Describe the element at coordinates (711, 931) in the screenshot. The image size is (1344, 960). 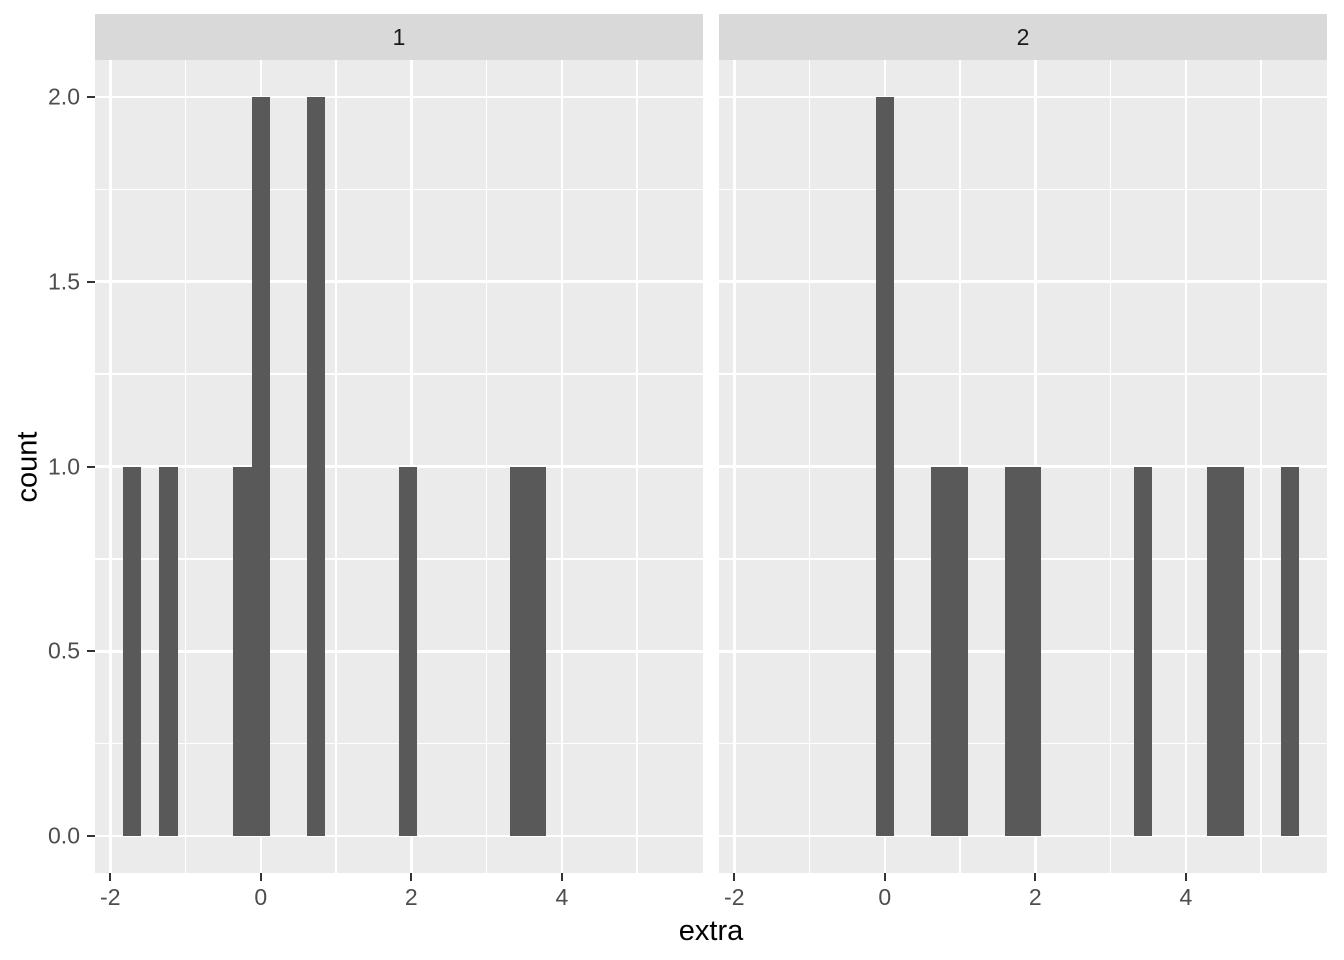
I see `x-axis-title: extra` at that location.